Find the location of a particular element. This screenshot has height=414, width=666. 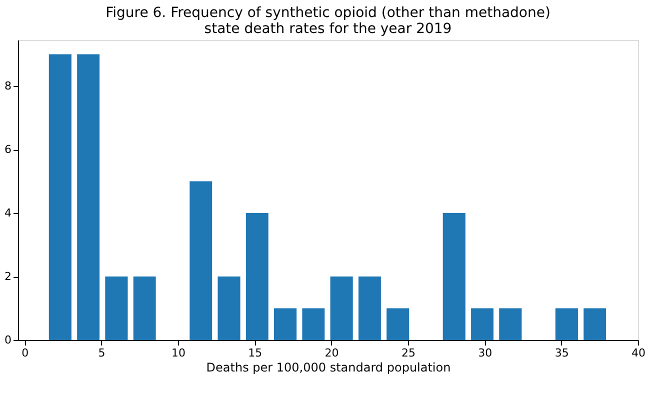

x-tick-label: 30 is located at coordinates (485, 353).